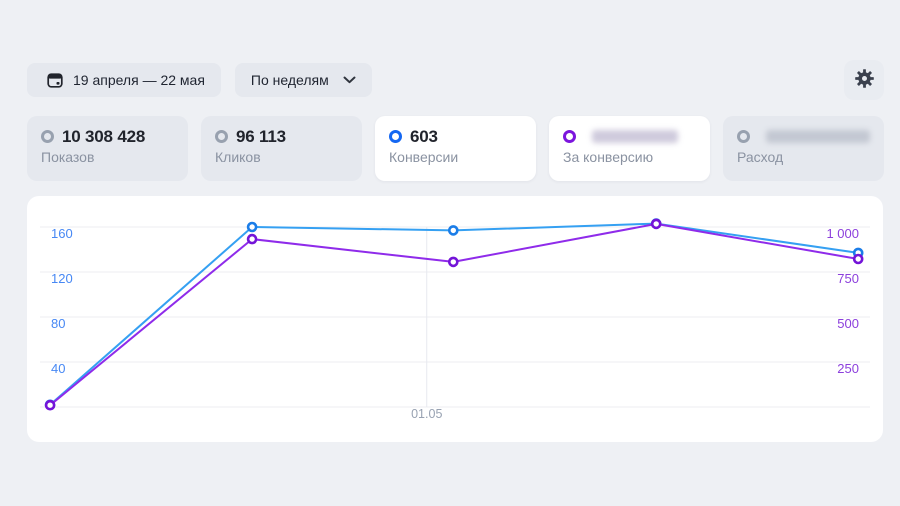 The width and height of the screenshot is (900, 506). I want to click on left-axis-tick-label: 160, so click(62, 233).